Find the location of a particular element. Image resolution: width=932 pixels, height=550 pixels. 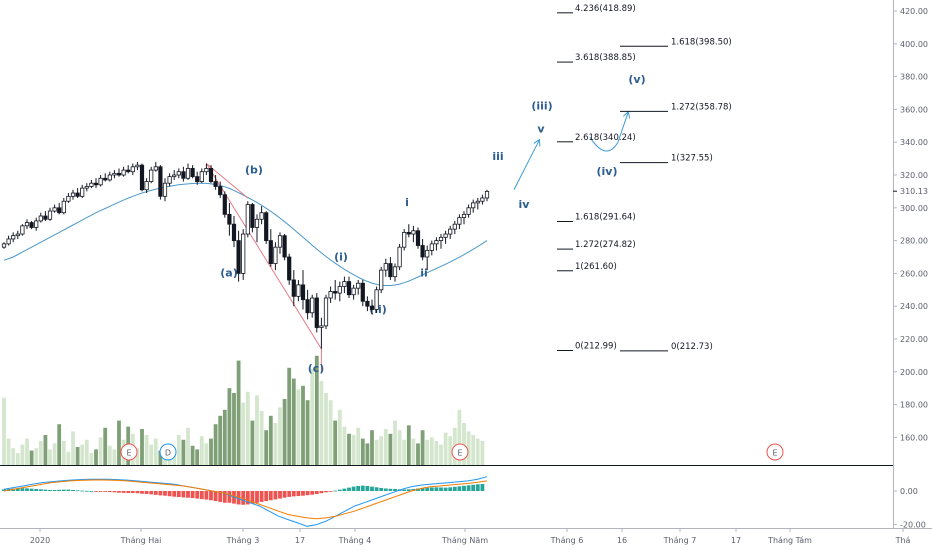

fib-left-label-2: 2.618(340.24) is located at coordinates (605, 138).